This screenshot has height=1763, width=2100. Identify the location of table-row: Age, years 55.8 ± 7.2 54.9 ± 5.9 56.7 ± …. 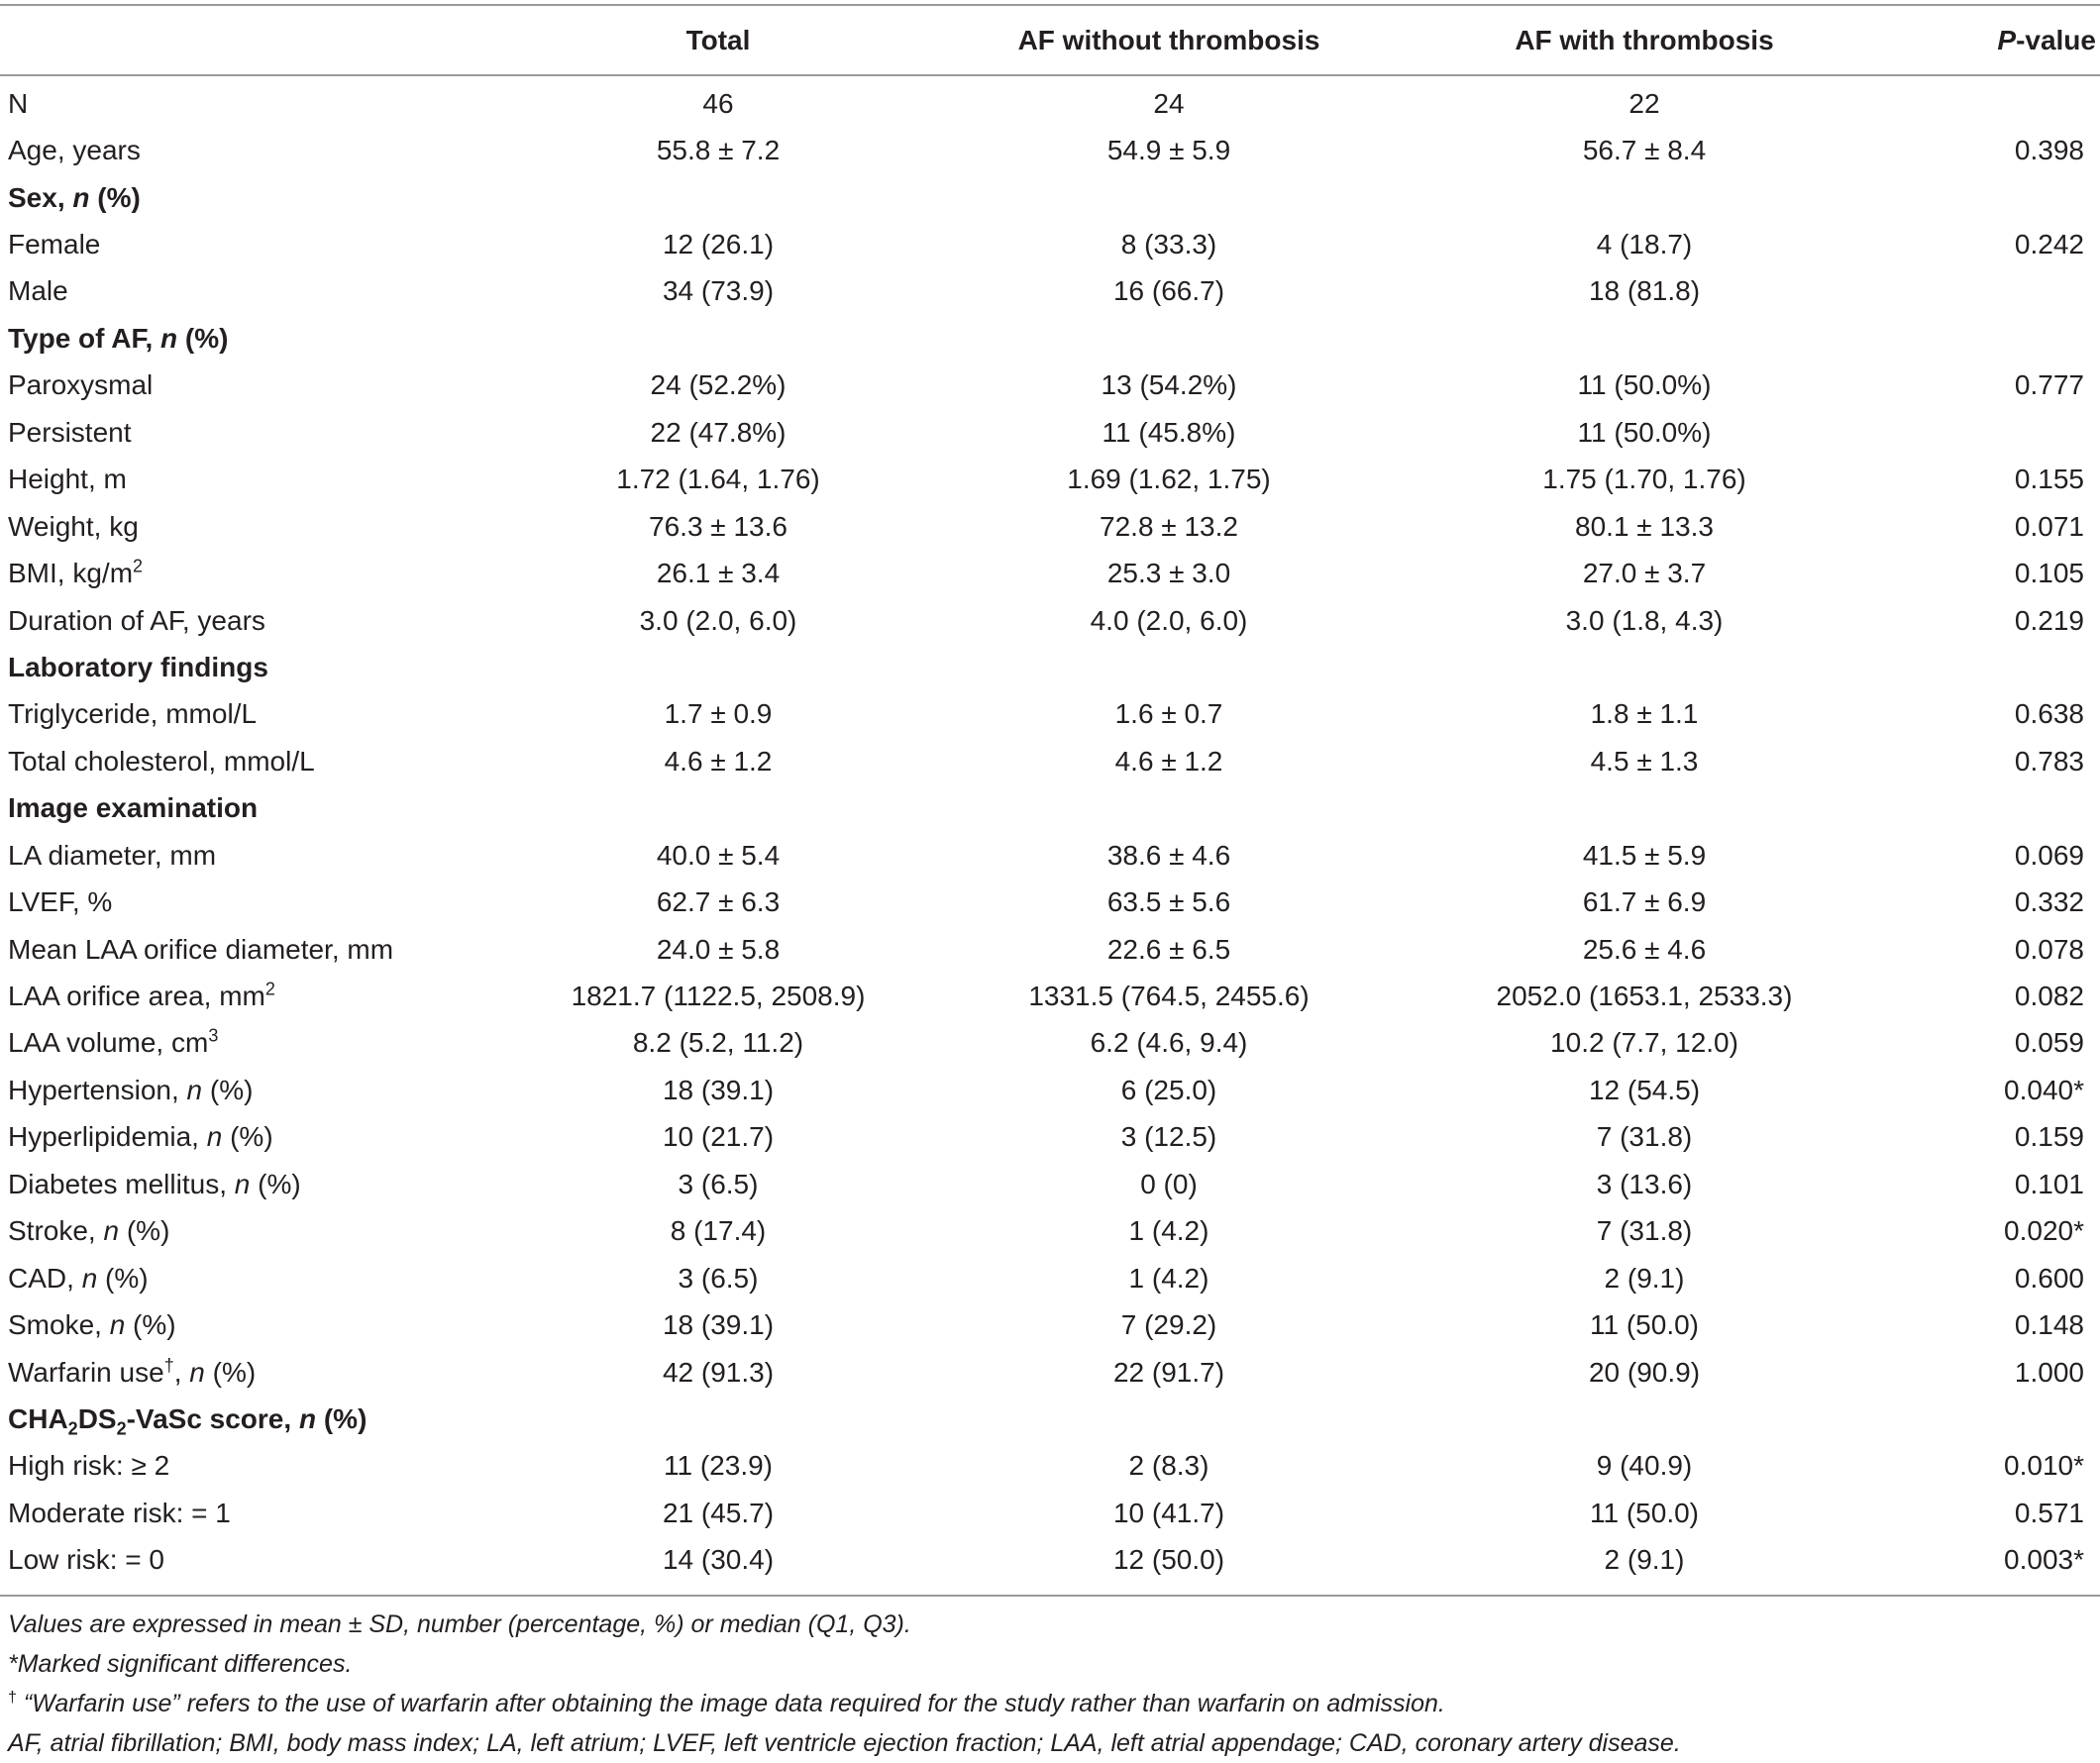
(1050, 150).